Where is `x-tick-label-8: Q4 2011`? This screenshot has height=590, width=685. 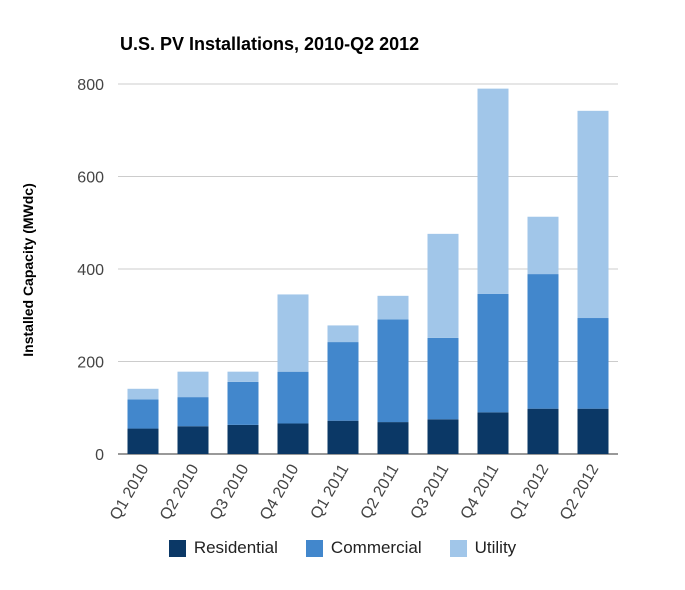
x-tick-label-8: Q4 2011 is located at coordinates (480, 491).